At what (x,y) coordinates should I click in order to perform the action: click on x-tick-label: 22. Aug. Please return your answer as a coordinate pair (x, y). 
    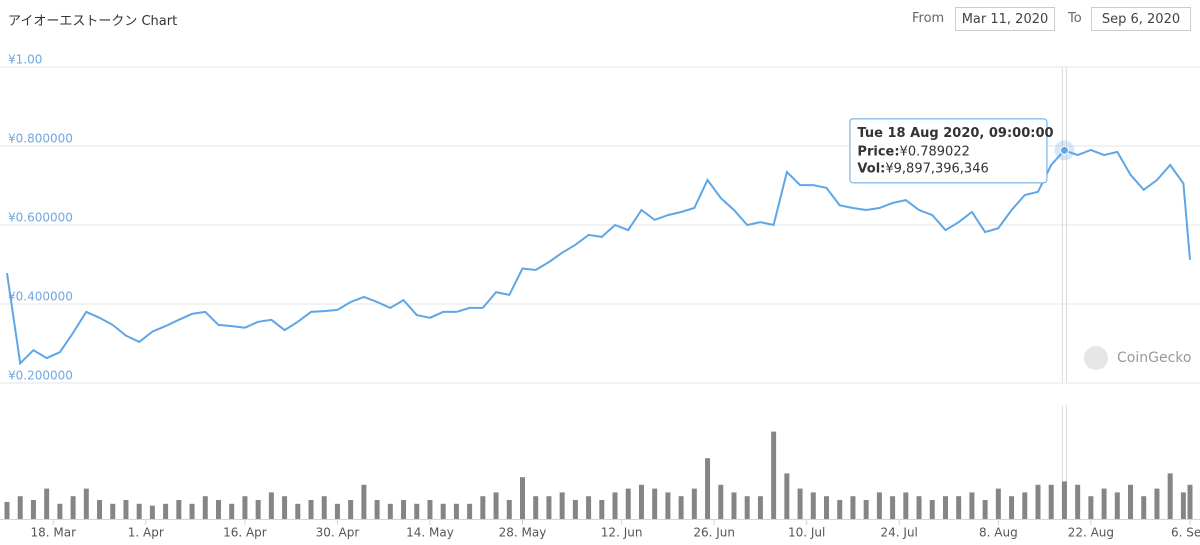
    Looking at the image, I should click on (1091, 533).